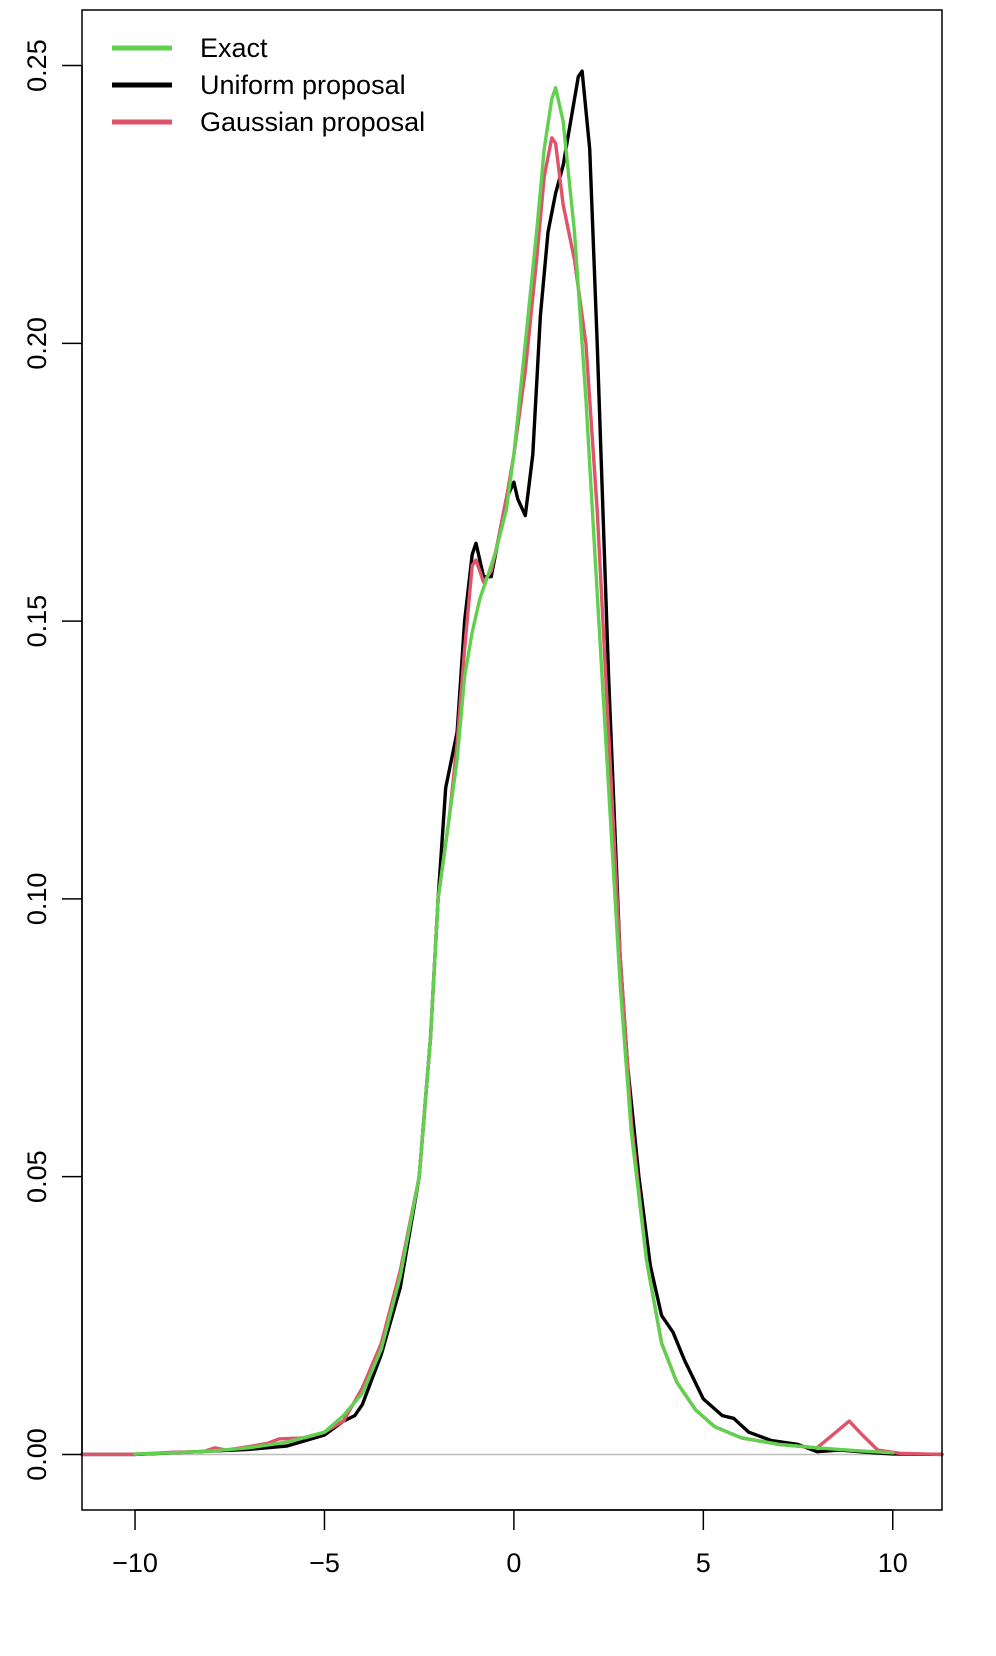  What do you see at coordinates (37, 1454) in the screenshot?
I see `y-tick-label: 0.00` at bounding box center [37, 1454].